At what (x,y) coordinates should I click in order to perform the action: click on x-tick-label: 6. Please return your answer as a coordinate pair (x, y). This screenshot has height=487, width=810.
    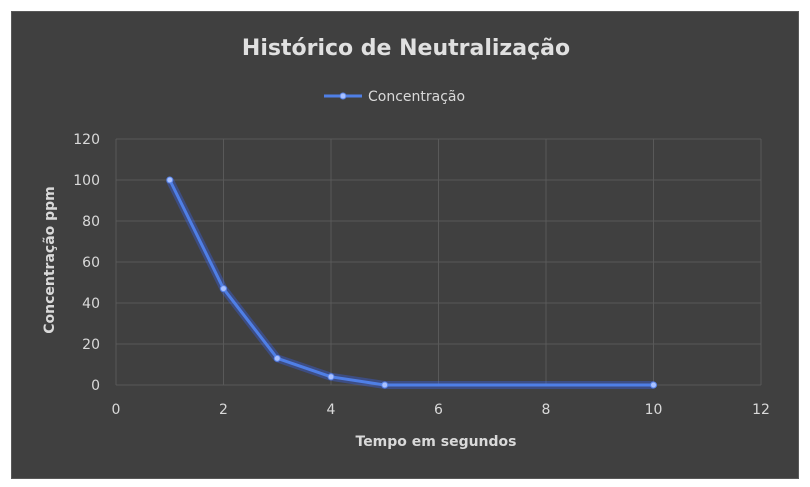
    Looking at the image, I should click on (438, 410).